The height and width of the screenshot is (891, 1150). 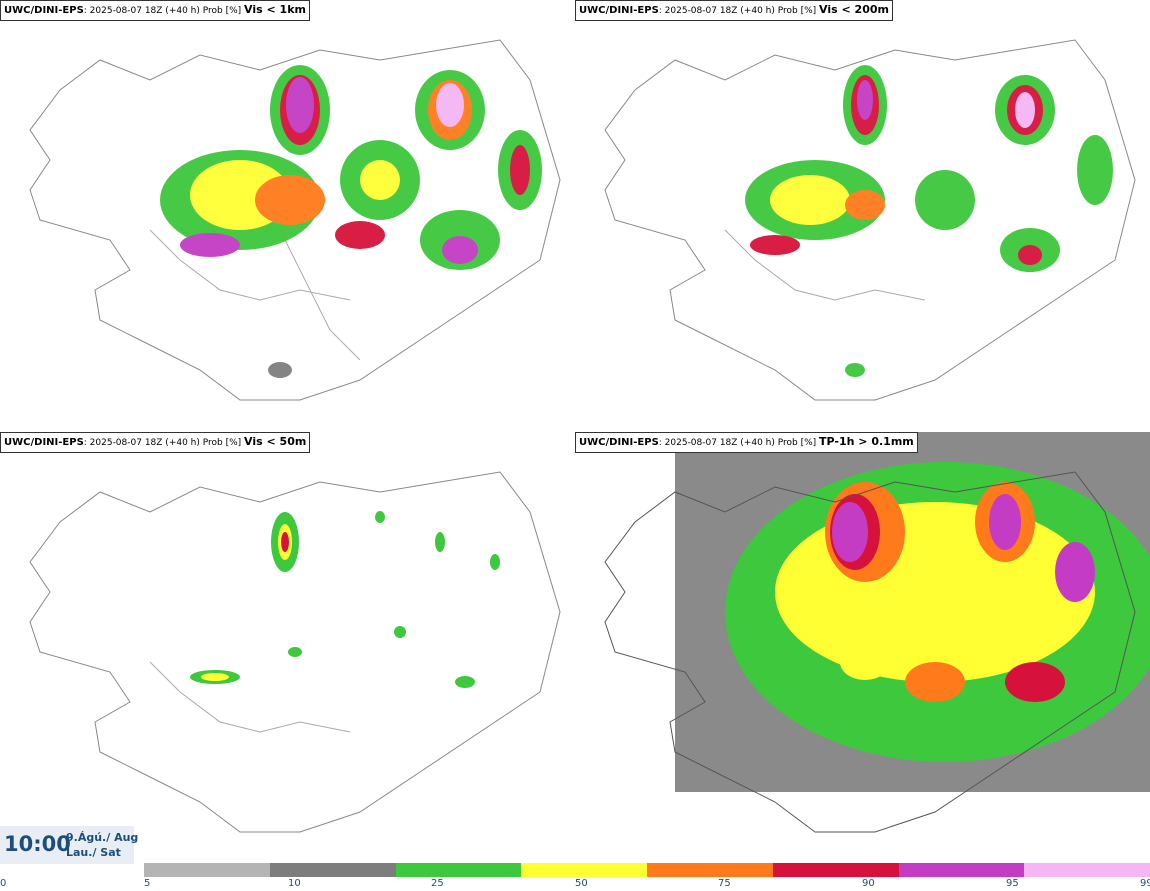 What do you see at coordinates (102, 845) in the screenshot?
I see `valid-date: 9.Ágú./ Aug Lau./ Sat` at bounding box center [102, 845].